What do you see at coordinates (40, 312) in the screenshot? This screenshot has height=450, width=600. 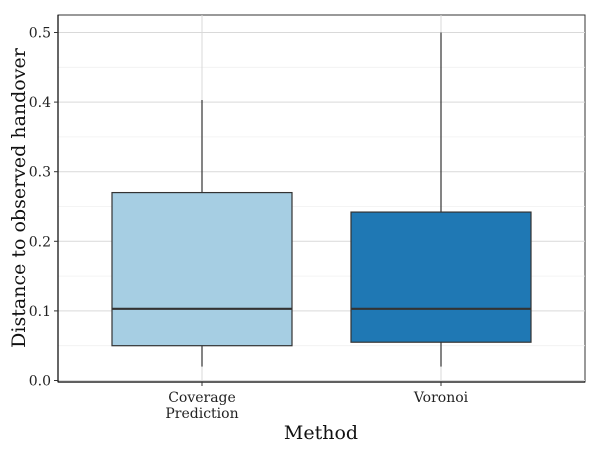 I see `y-tick-label: 0.1` at bounding box center [40, 312].